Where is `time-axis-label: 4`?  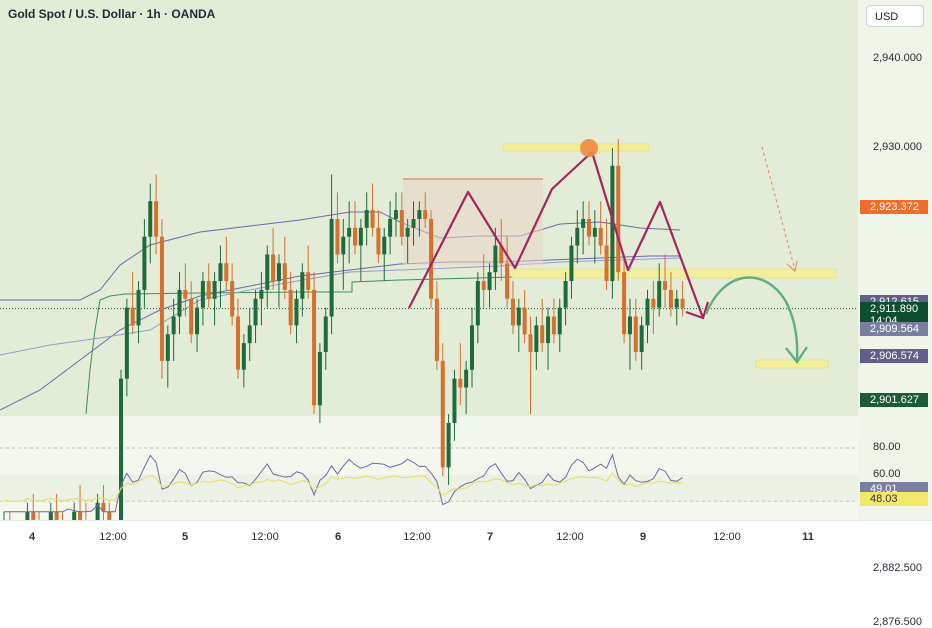 time-axis-label: 4 is located at coordinates (32, 537).